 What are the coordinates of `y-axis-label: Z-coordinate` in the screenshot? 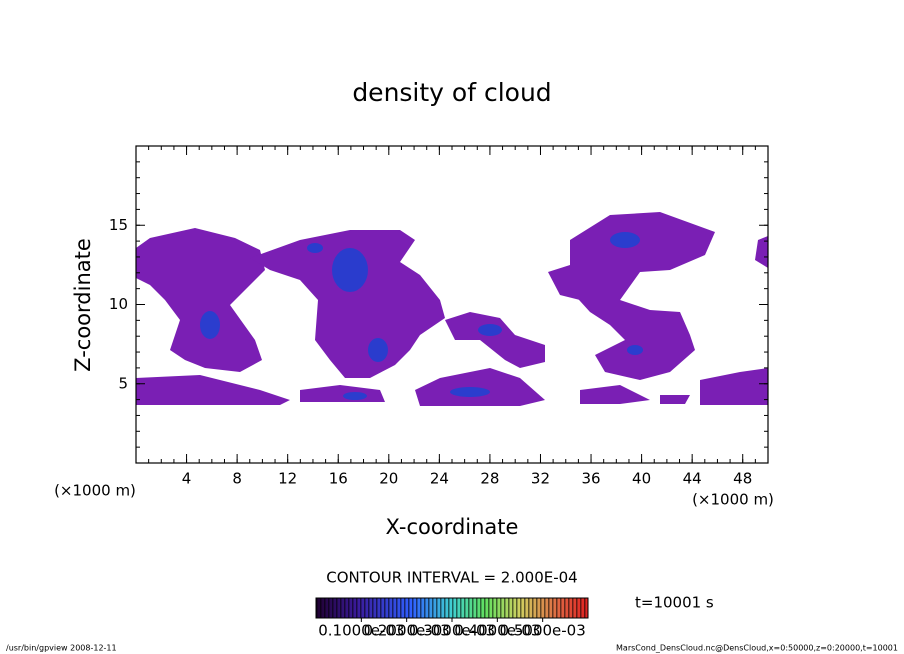 It's located at (83, 305).